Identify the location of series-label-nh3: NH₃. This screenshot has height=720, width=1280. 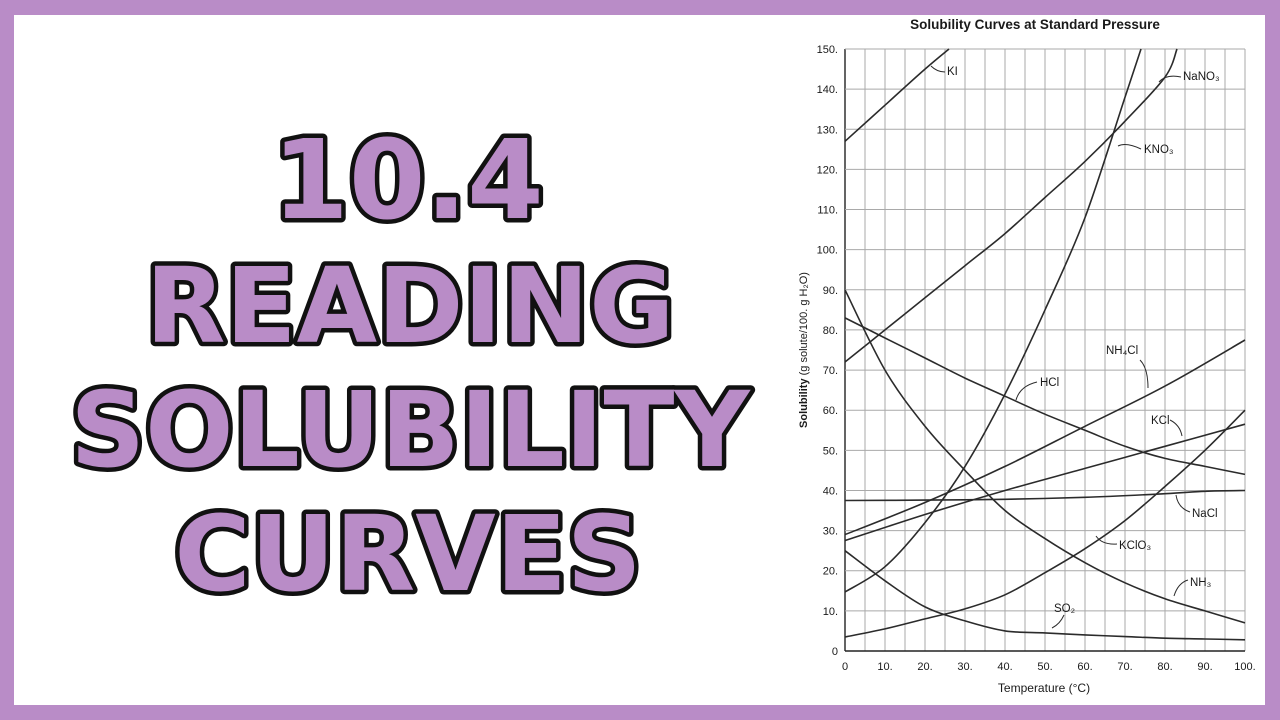
(1201, 583).